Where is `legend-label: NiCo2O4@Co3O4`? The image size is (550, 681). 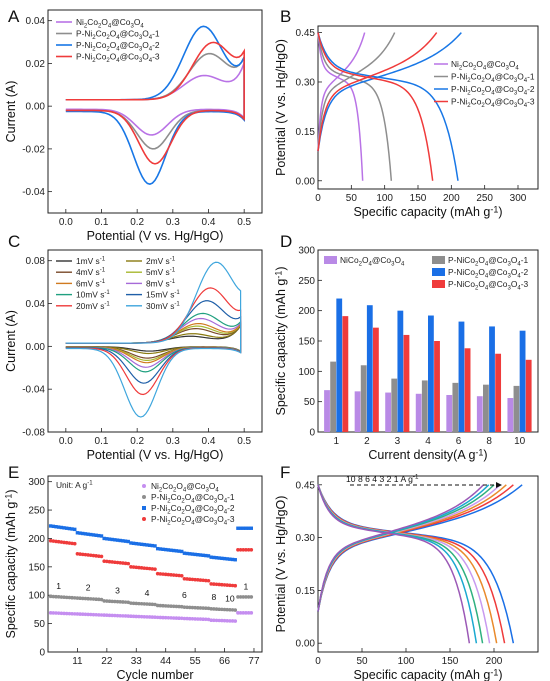
legend-label: NiCo2O4@Co3O4 is located at coordinates (372, 261).